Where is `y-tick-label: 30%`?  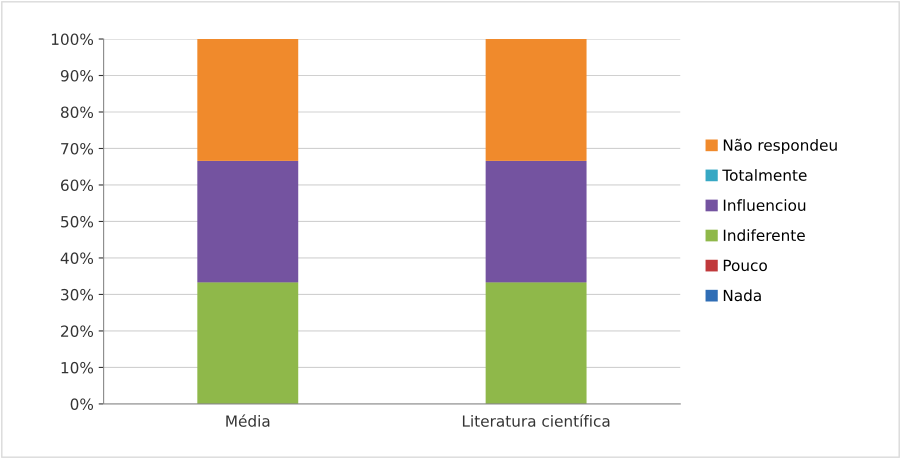
y-tick-label: 30% is located at coordinates (77, 294).